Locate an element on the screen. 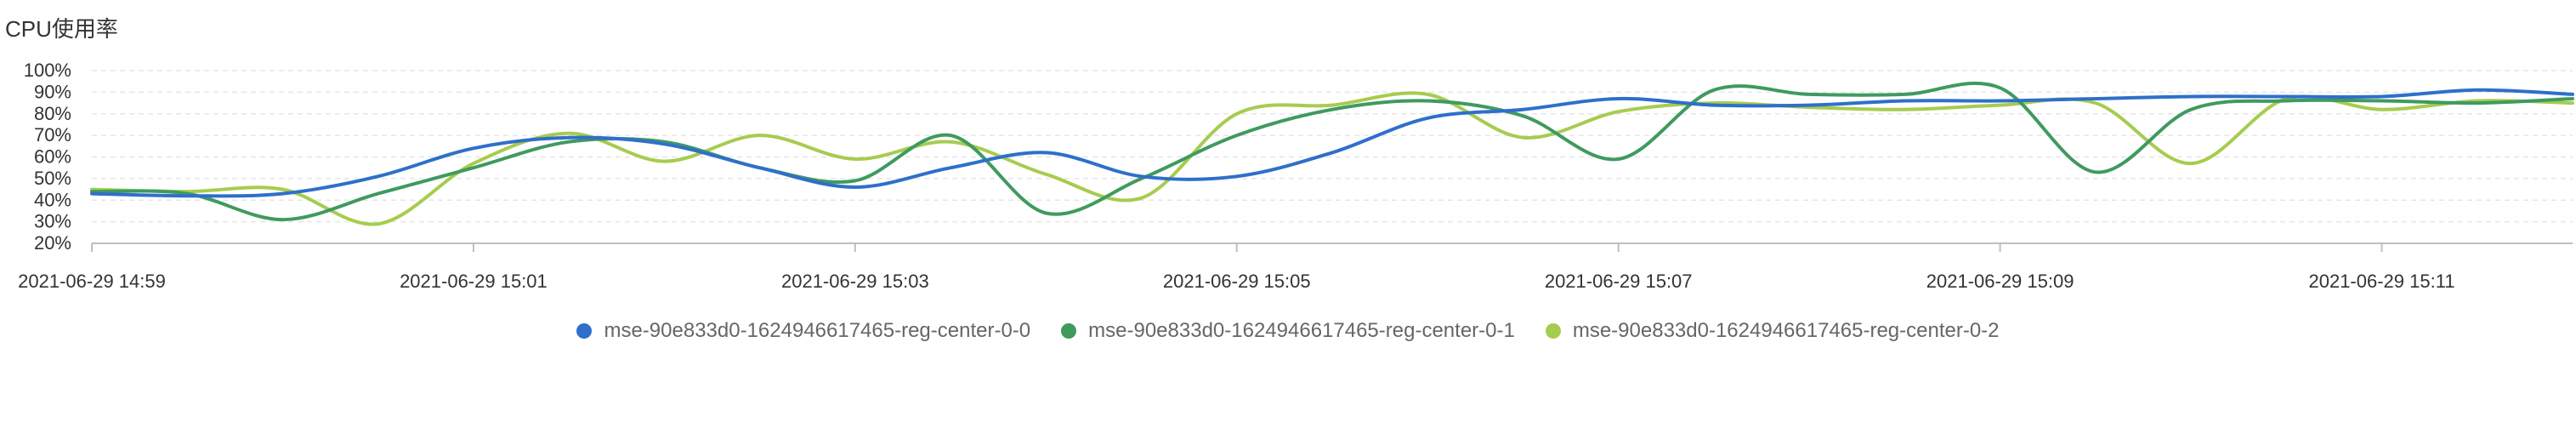 This screenshot has height=422, width=2576. y-tick-label: 80% is located at coordinates (53, 113).